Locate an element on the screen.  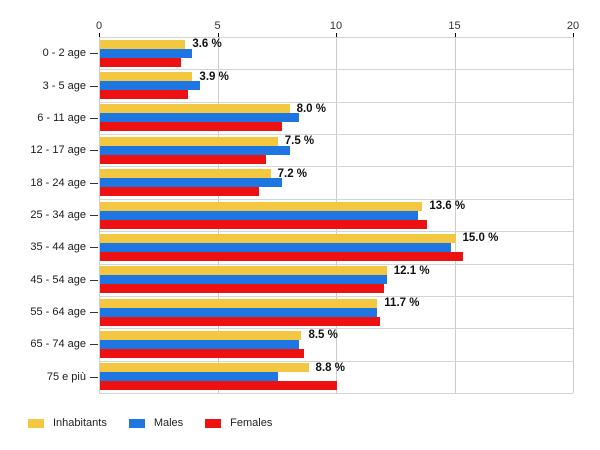
value-label: 3.9 % is located at coordinates (214, 76).